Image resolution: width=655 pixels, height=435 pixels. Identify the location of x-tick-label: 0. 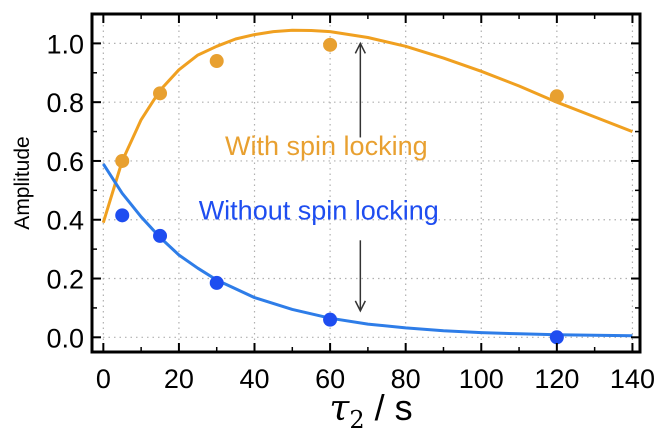
(103, 379).